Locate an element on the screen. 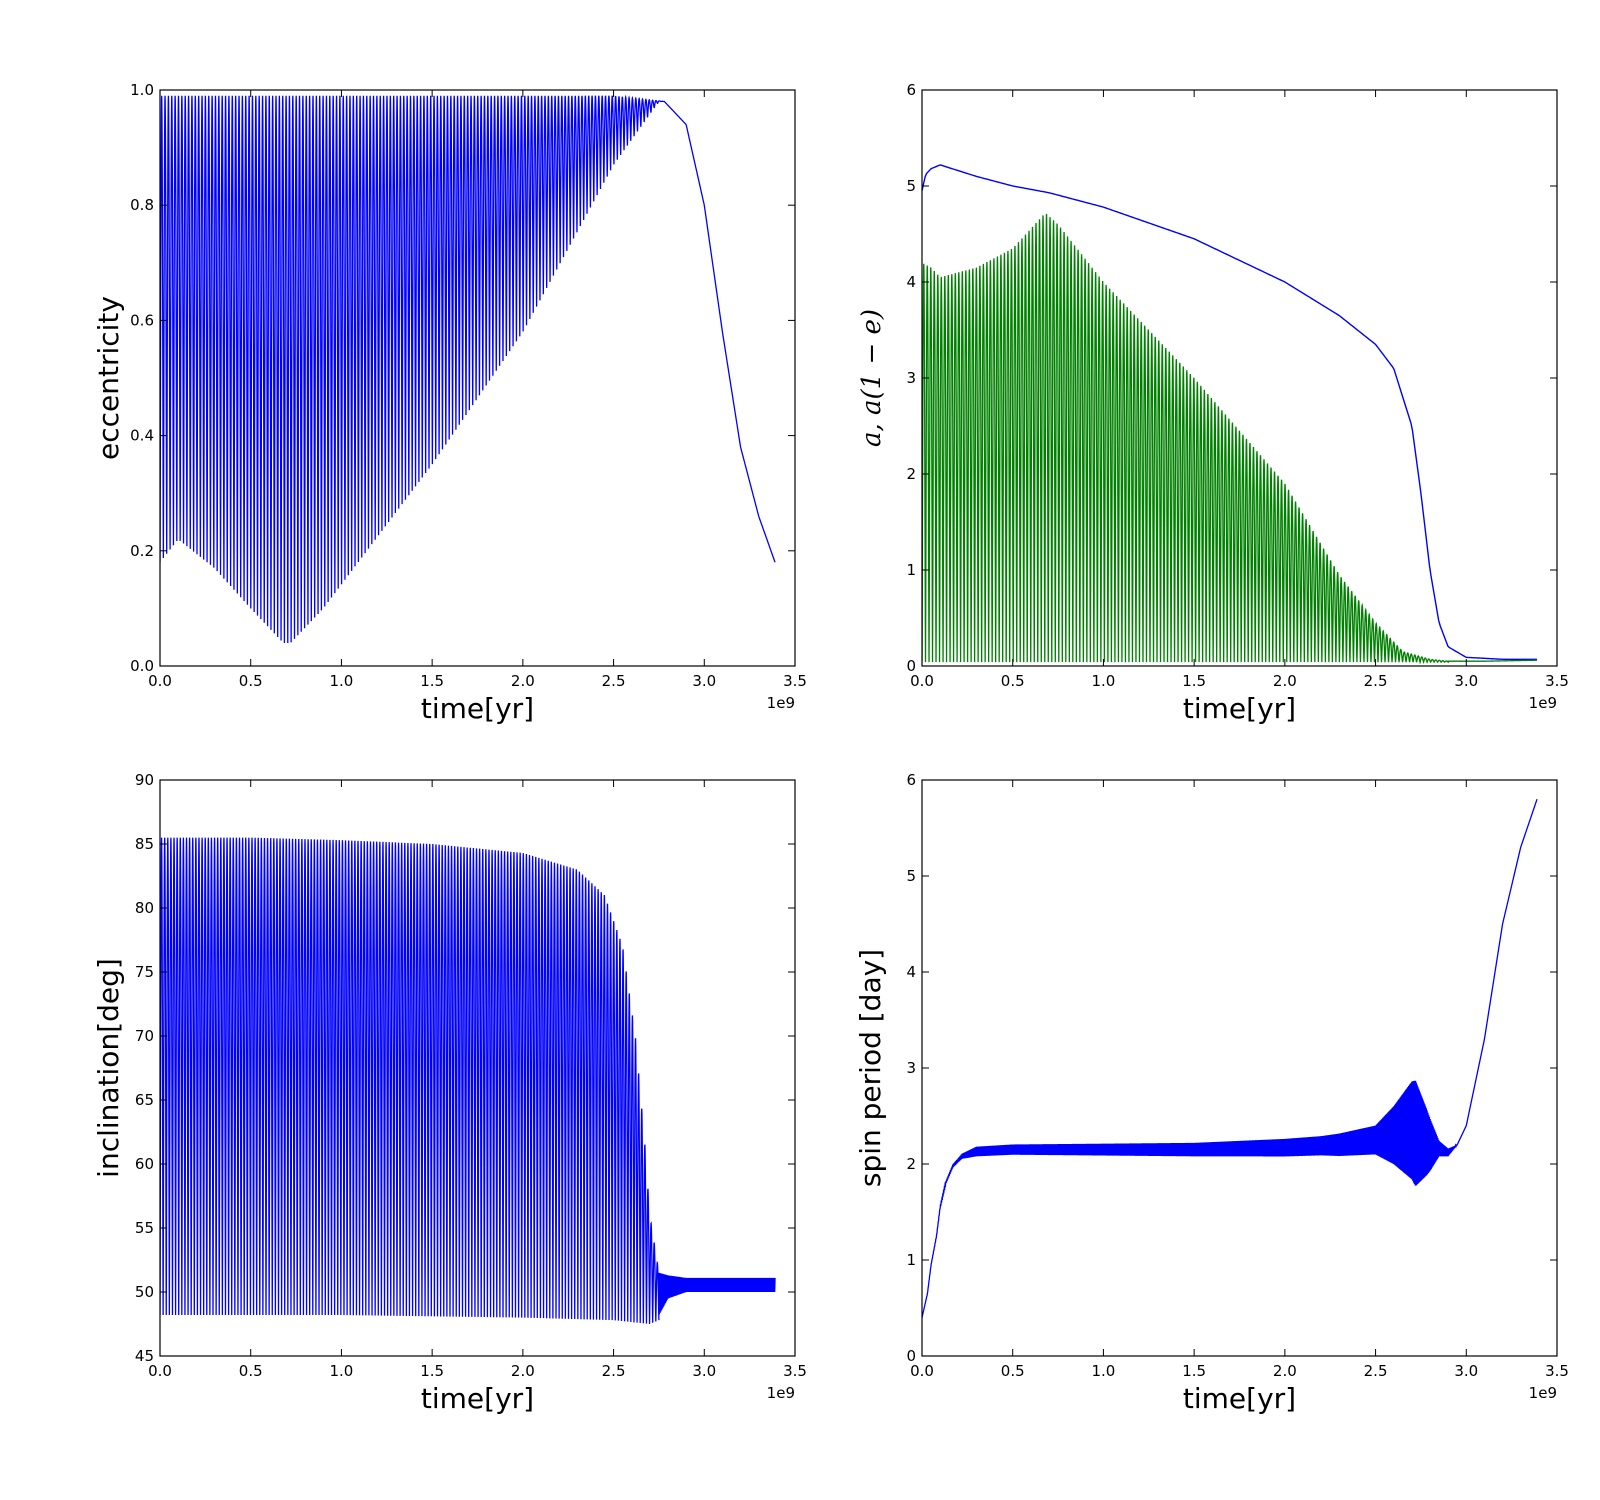 The width and height of the screenshot is (1600, 1500). semimajor-axis-ytick-label: 5 is located at coordinates (911, 186).